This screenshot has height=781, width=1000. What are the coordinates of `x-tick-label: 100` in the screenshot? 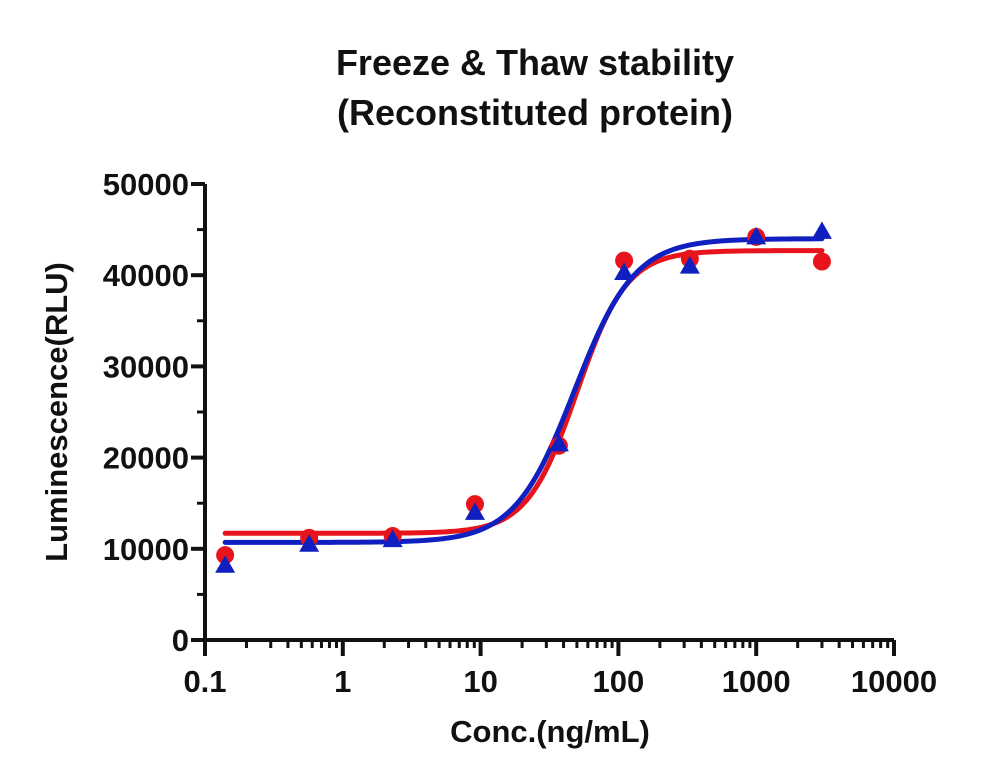 It's located at (619, 681).